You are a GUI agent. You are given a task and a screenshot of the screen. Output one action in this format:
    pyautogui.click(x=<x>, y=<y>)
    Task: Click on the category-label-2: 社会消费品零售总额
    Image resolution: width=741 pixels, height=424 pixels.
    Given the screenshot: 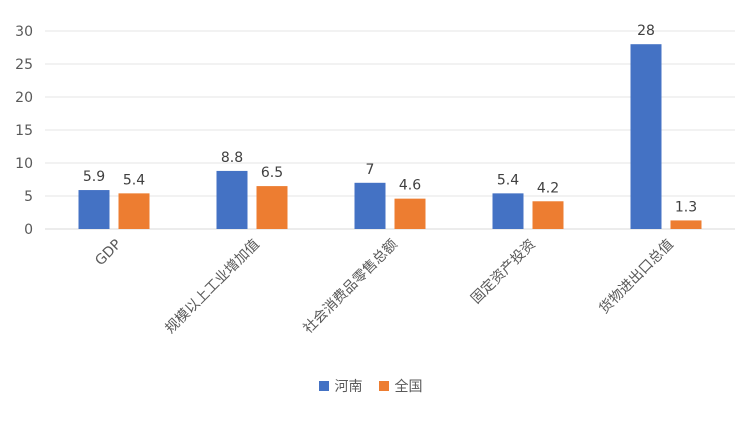 What is the action you would take?
    pyautogui.click(x=350, y=287)
    